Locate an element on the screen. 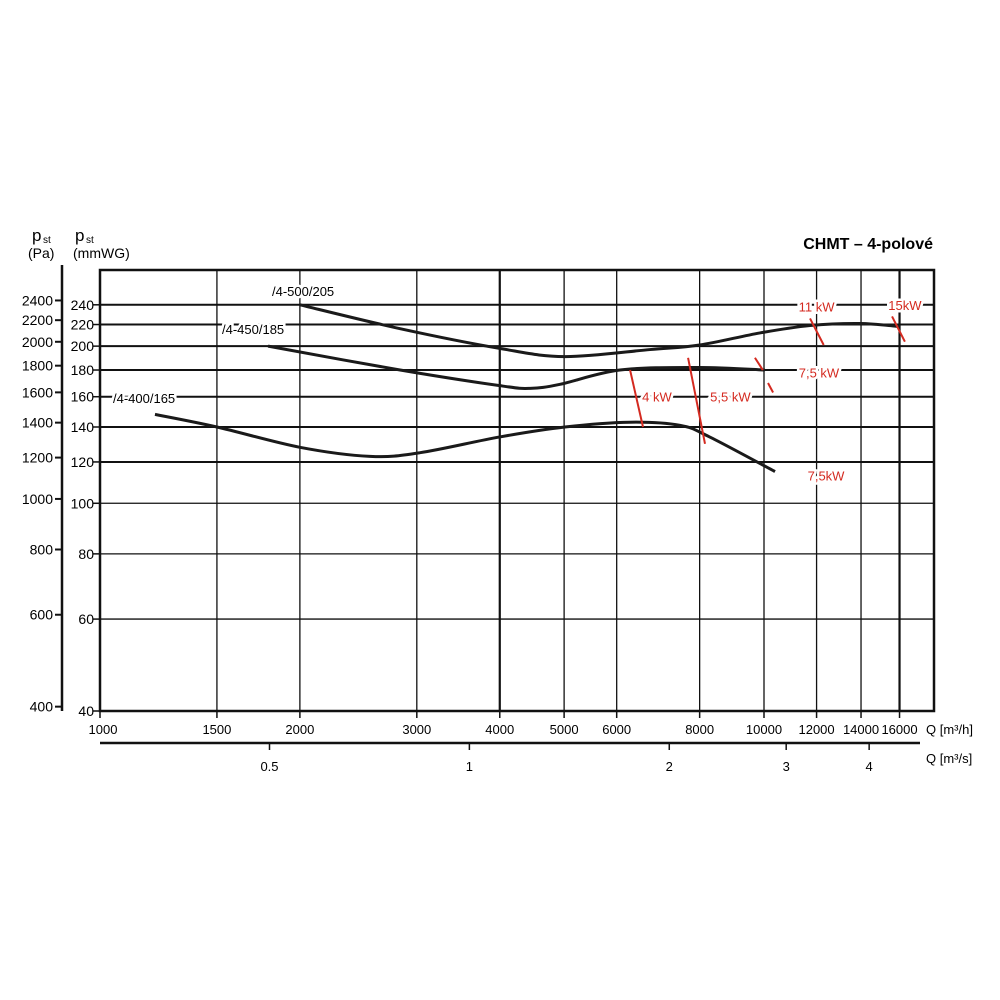  pa-tick-label: 1400 is located at coordinates (37, 423).